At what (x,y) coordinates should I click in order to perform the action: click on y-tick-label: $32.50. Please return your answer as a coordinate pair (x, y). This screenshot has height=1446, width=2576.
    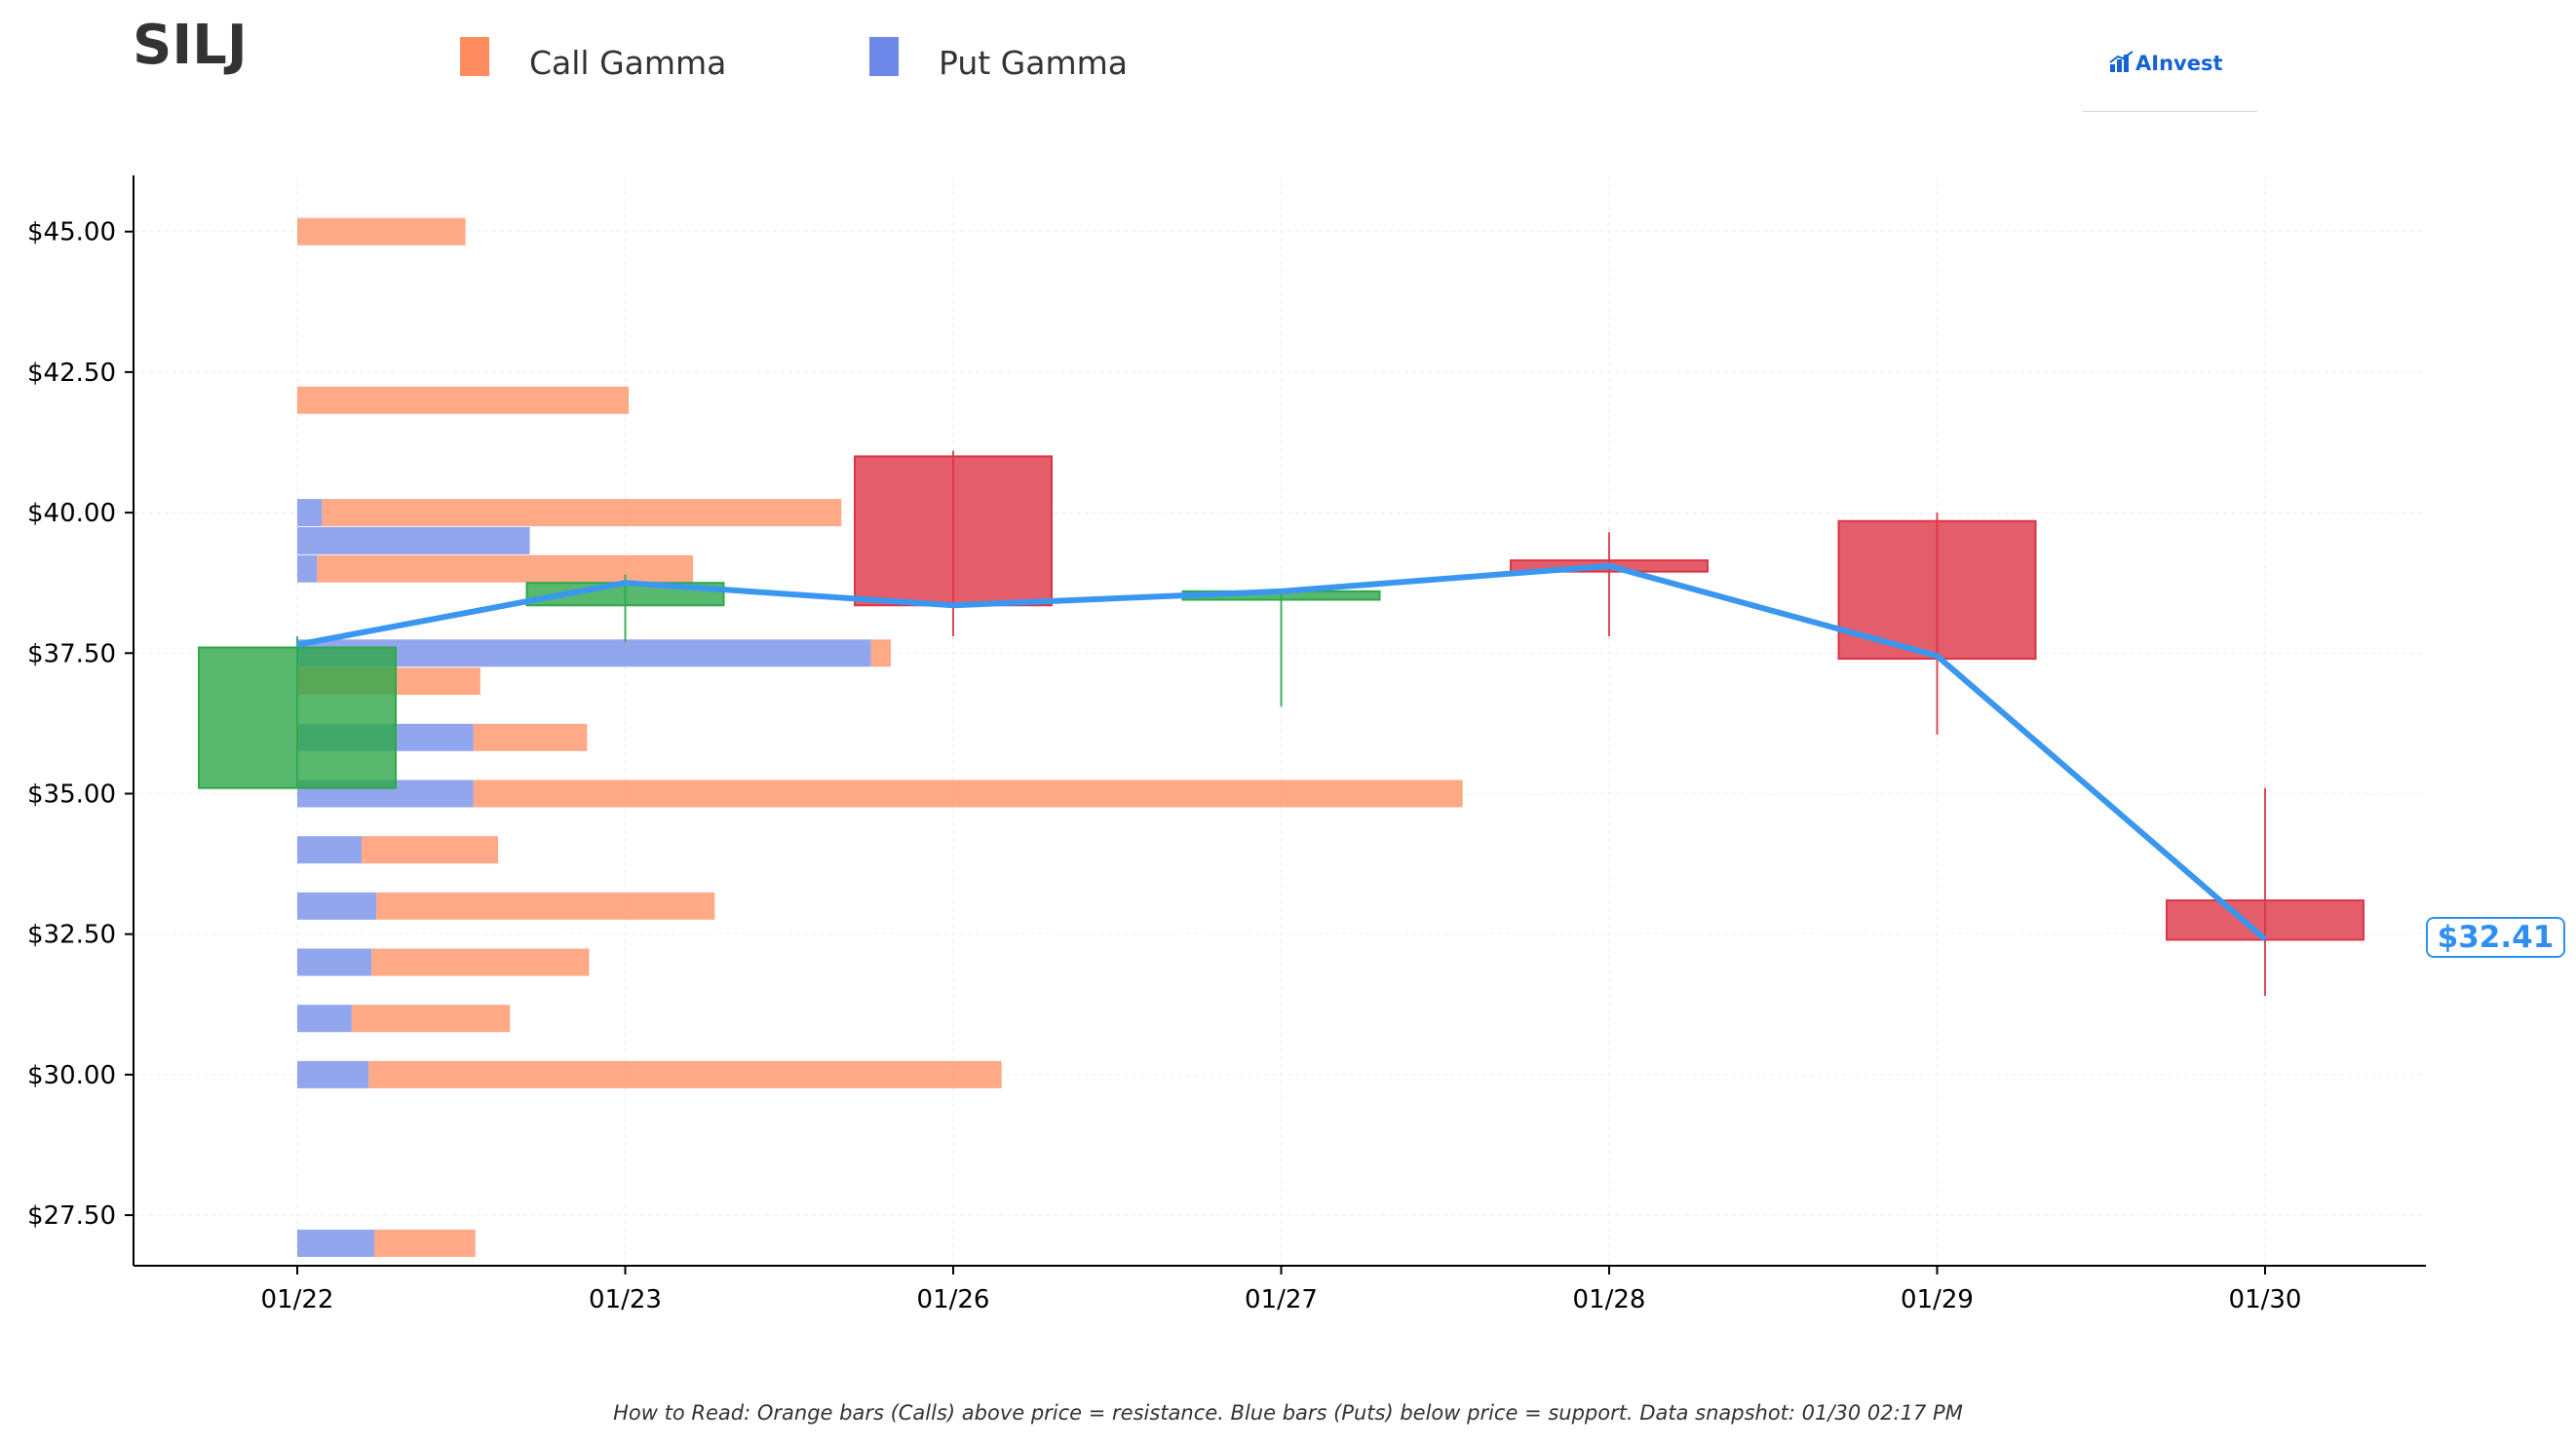
    Looking at the image, I should click on (71, 935).